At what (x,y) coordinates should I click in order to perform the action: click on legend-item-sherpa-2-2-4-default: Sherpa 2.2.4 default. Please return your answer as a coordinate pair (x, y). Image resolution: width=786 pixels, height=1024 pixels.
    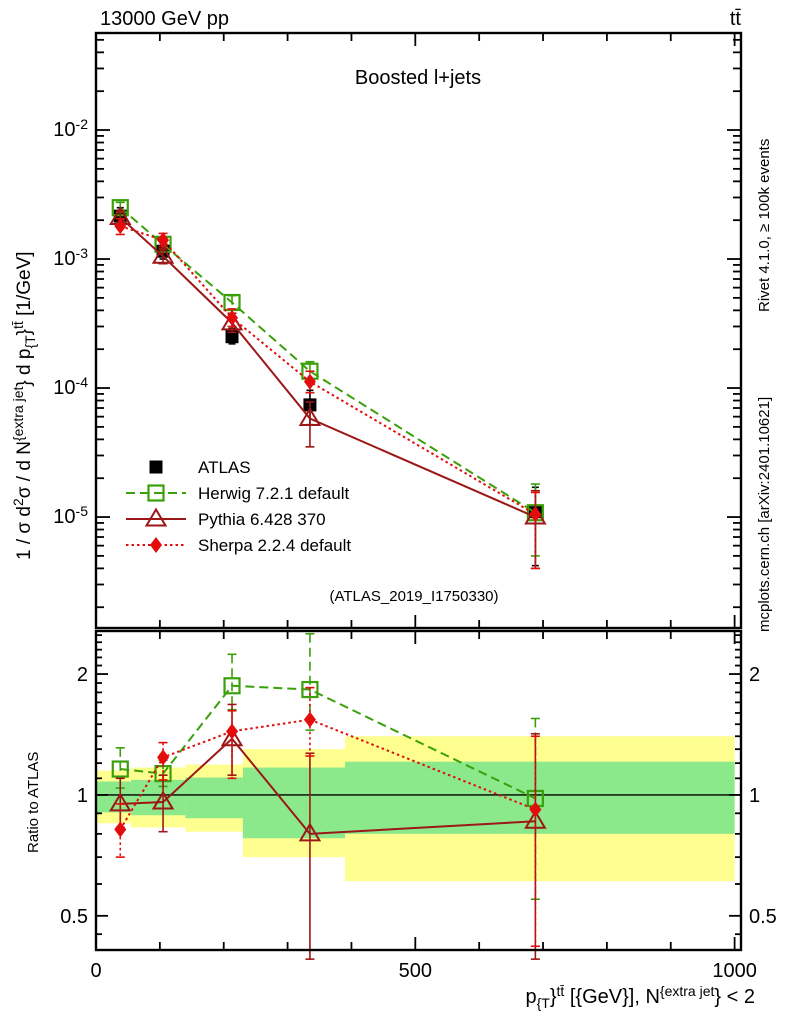
    Looking at the image, I should click on (238, 545).